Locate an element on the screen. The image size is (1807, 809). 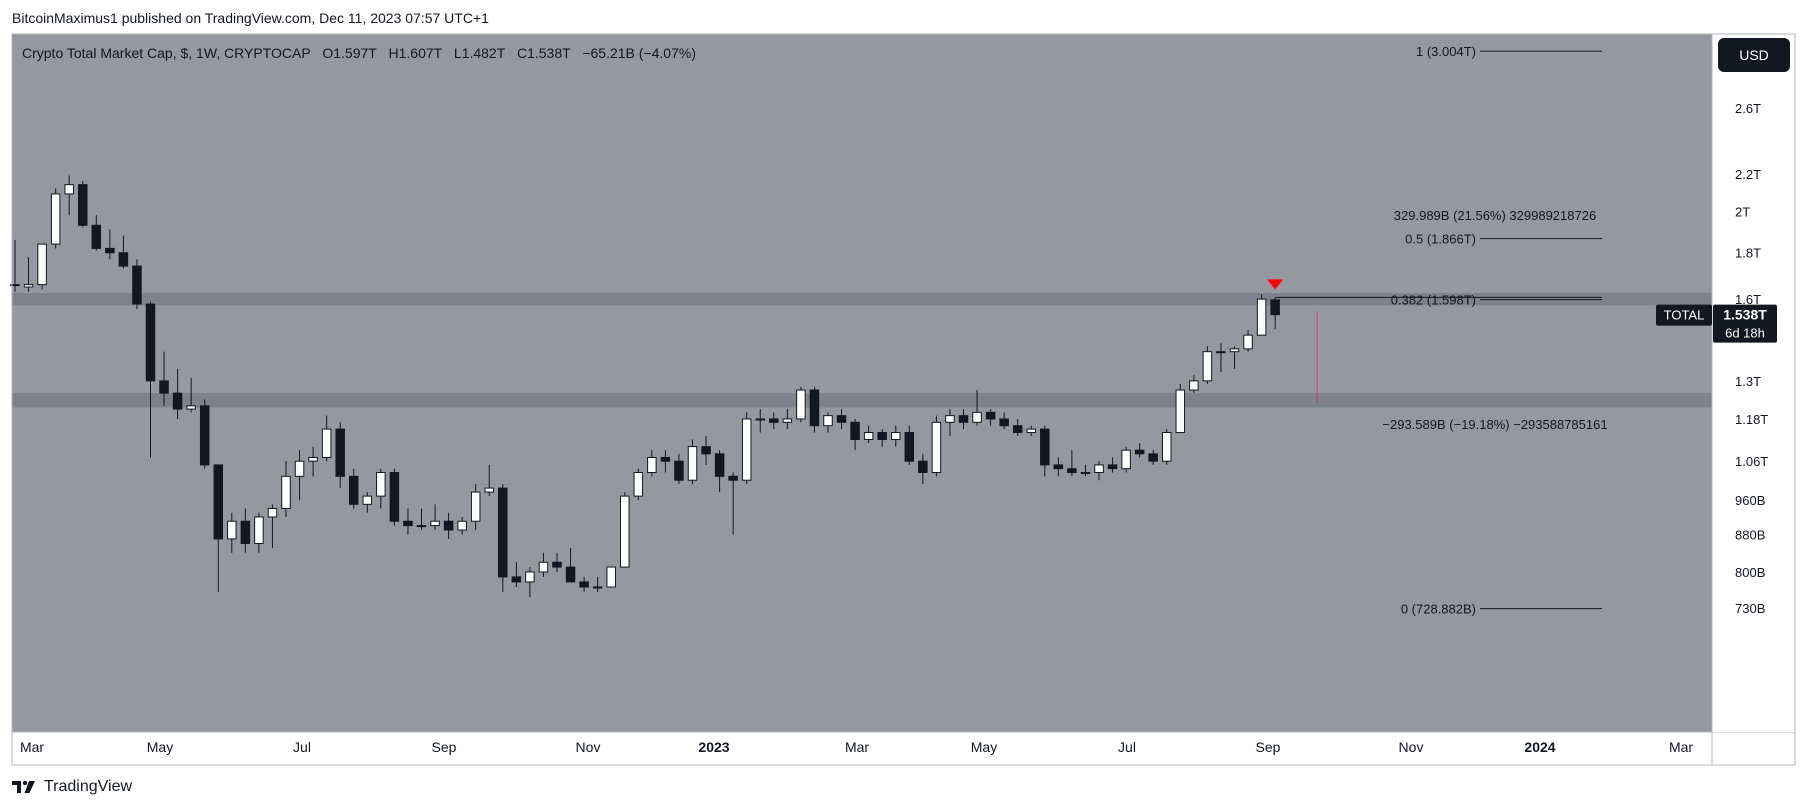
change-value: −65.21B (−4.07%) is located at coordinates (639, 53).